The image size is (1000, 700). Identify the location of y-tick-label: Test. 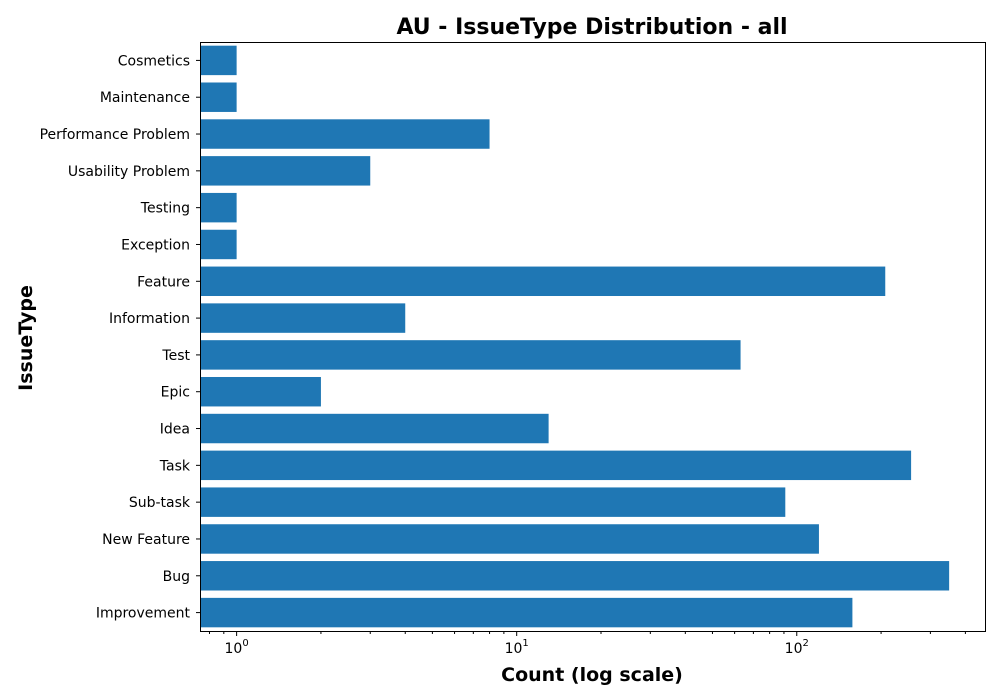
(175, 356).